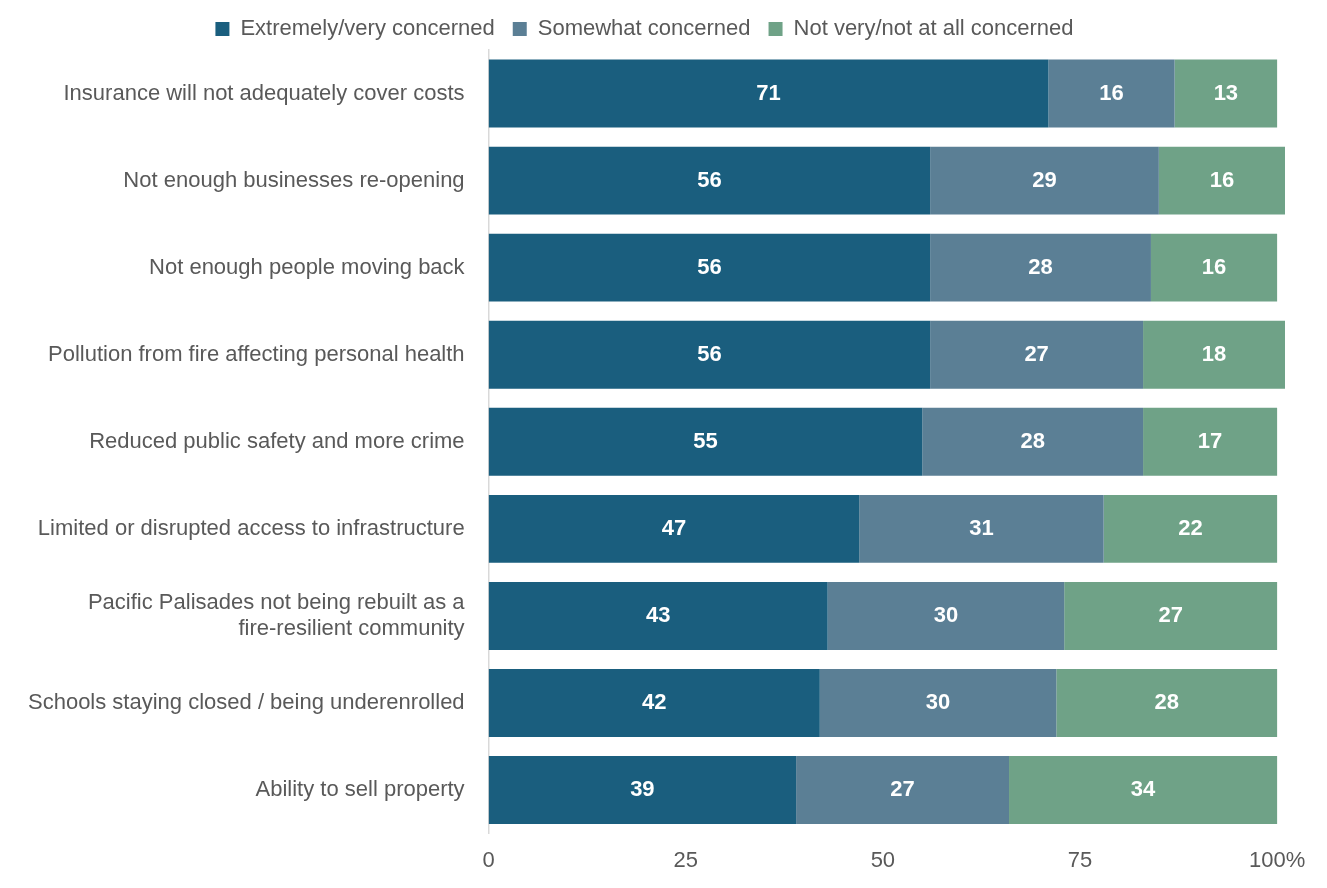 This screenshot has height=888, width=1327. Describe the element at coordinates (644, 28) in the screenshot. I see `legend-label: Somewhat concerned` at that location.